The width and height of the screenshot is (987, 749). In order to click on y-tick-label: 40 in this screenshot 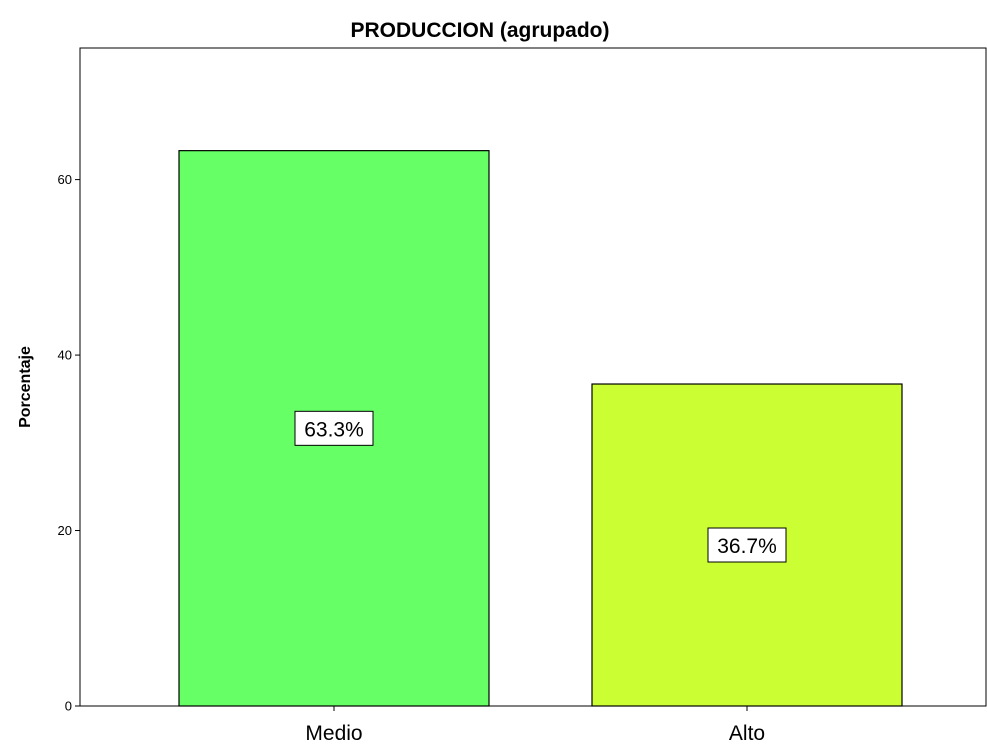, I will do `click(65, 355)`.